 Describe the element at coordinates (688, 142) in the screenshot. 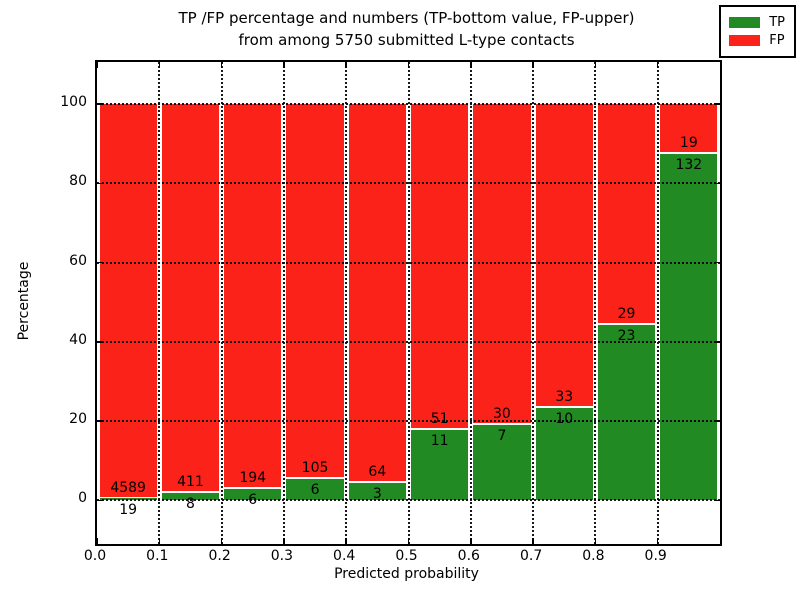

I see `fp-count-label: 19` at that location.